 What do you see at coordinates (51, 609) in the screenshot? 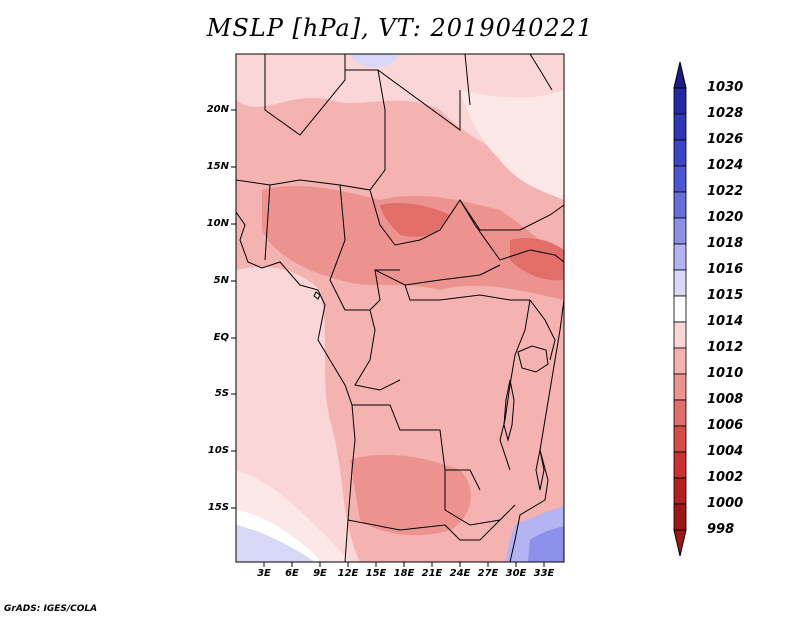
I see `credit-text: GrADS: IGES/COLA` at bounding box center [51, 609].